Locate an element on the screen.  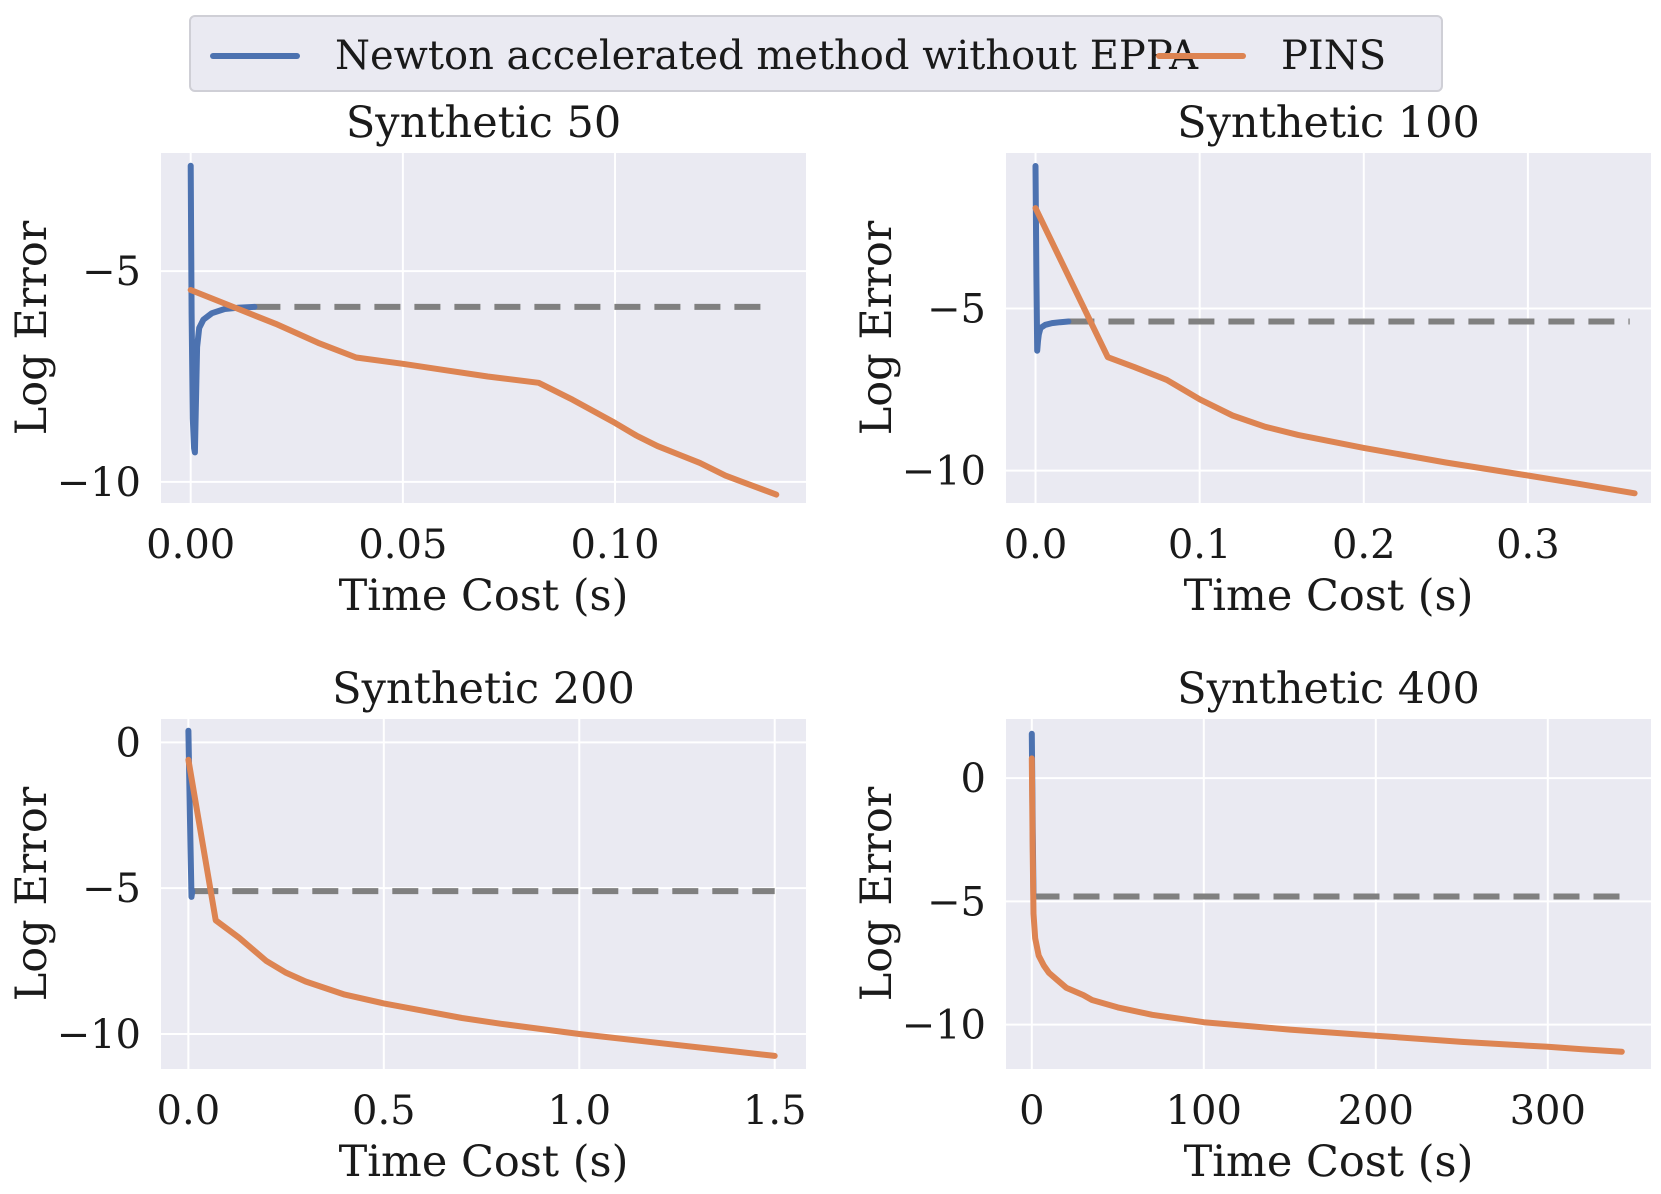
chart-title: Synthetic 100 is located at coordinates (1328, 123).